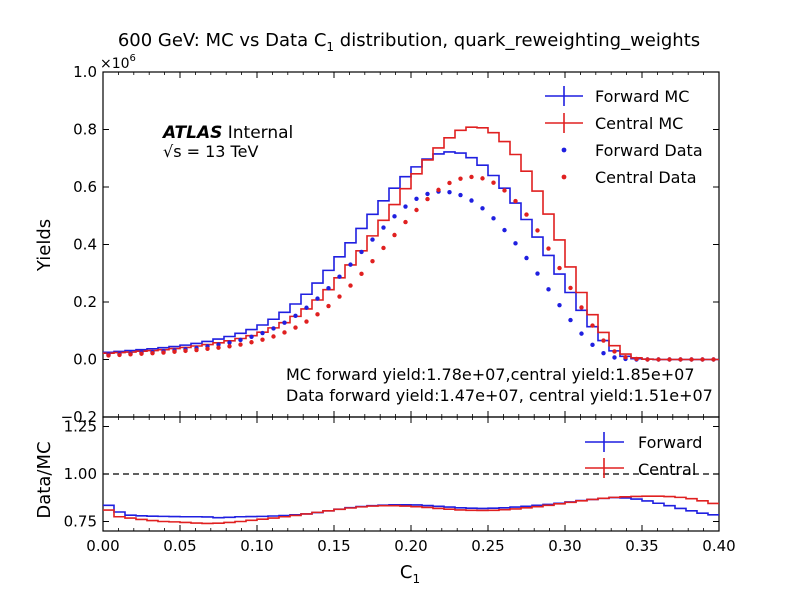  Describe the element at coordinates (649, 150) in the screenshot. I see `legend-label-forward-data: Forward Data` at that location.